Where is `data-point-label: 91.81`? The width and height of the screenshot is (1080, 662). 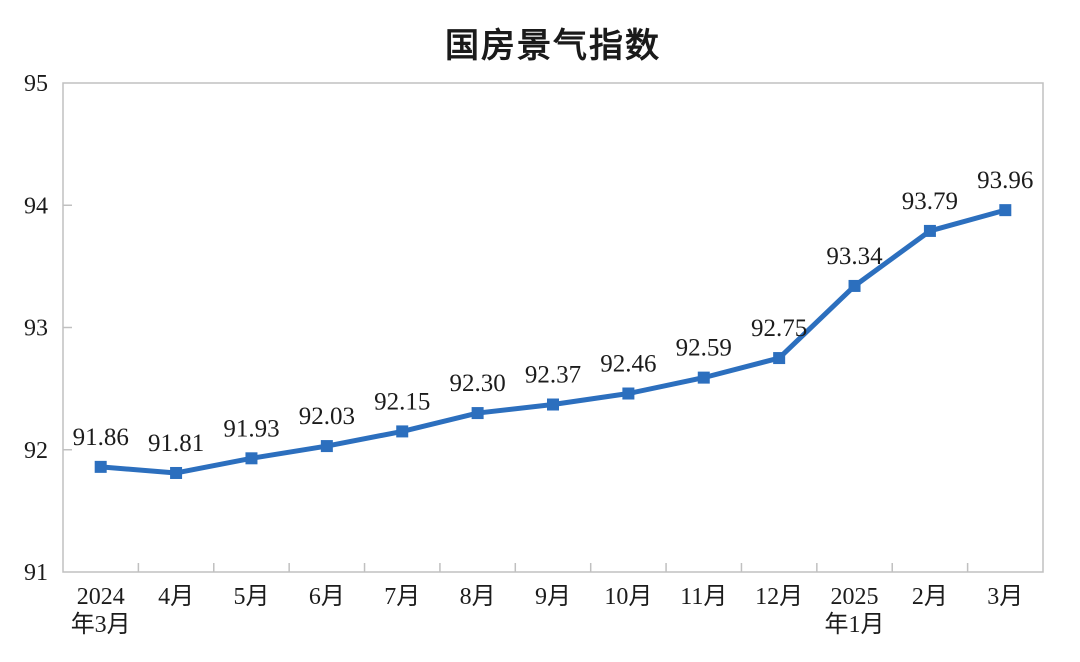 data-point-label: 91.81 is located at coordinates (176, 443).